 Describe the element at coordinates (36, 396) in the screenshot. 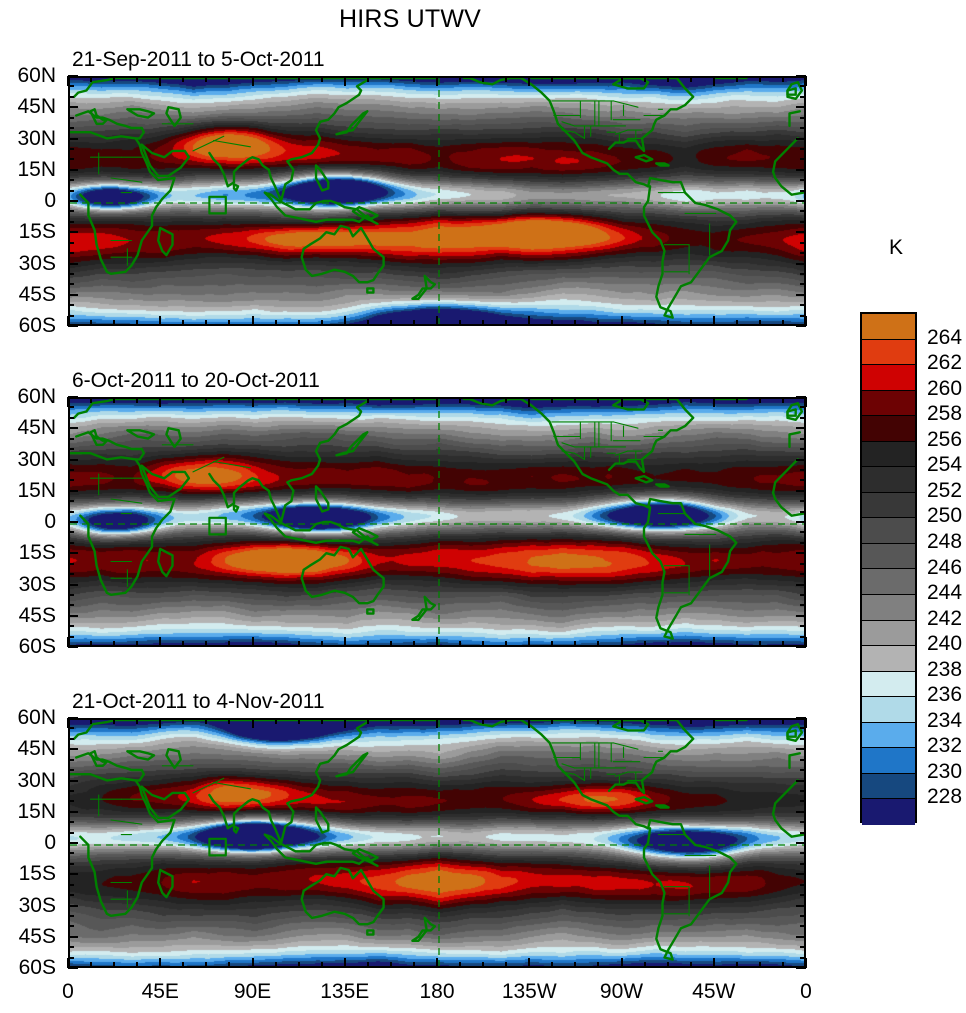

I see `y-tick-label-60N: 60N` at that location.